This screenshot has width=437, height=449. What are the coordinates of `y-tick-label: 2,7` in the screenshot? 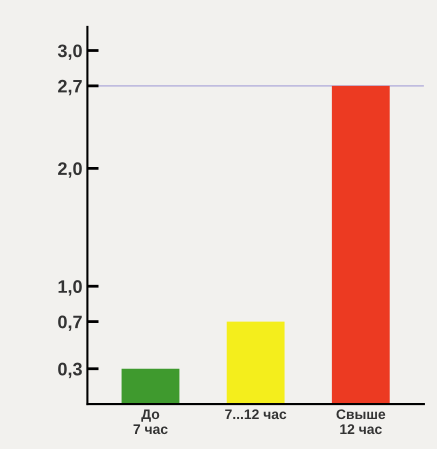 It's located at (70, 88).